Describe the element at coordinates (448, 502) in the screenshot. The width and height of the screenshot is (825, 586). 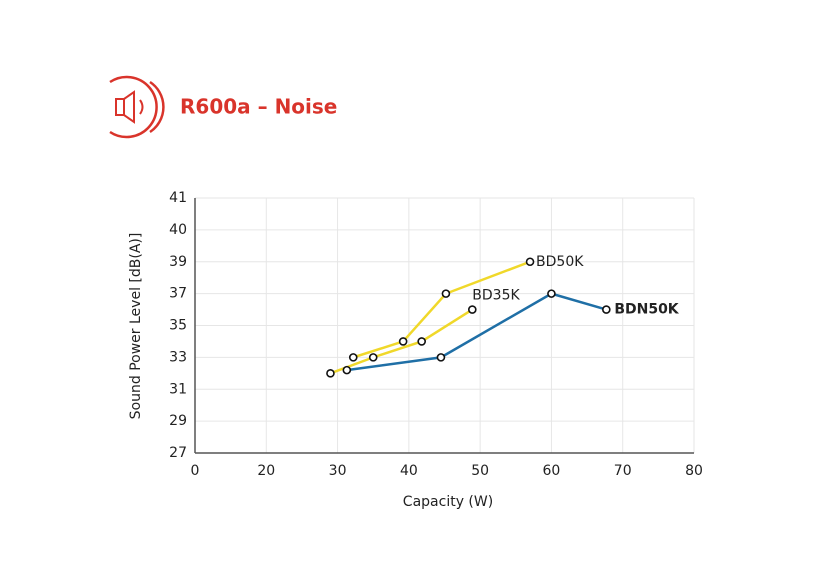
I see `x-axis-label: Capacity (W)` at that location.